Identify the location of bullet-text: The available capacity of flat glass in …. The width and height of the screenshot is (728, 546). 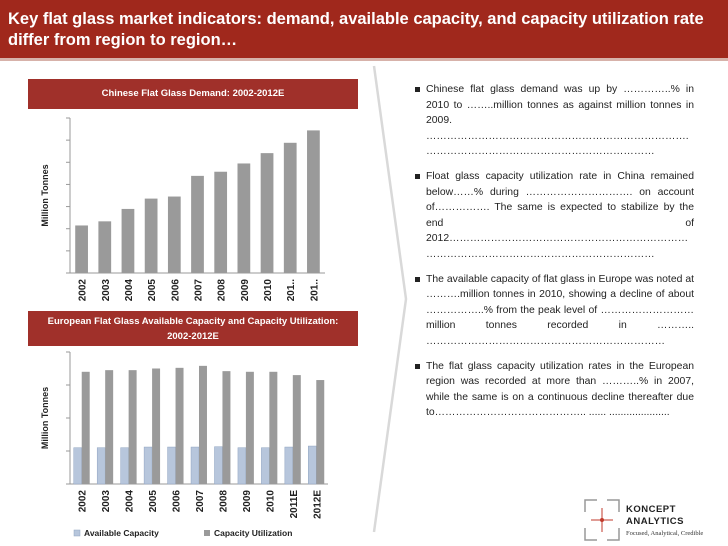
(560, 310).